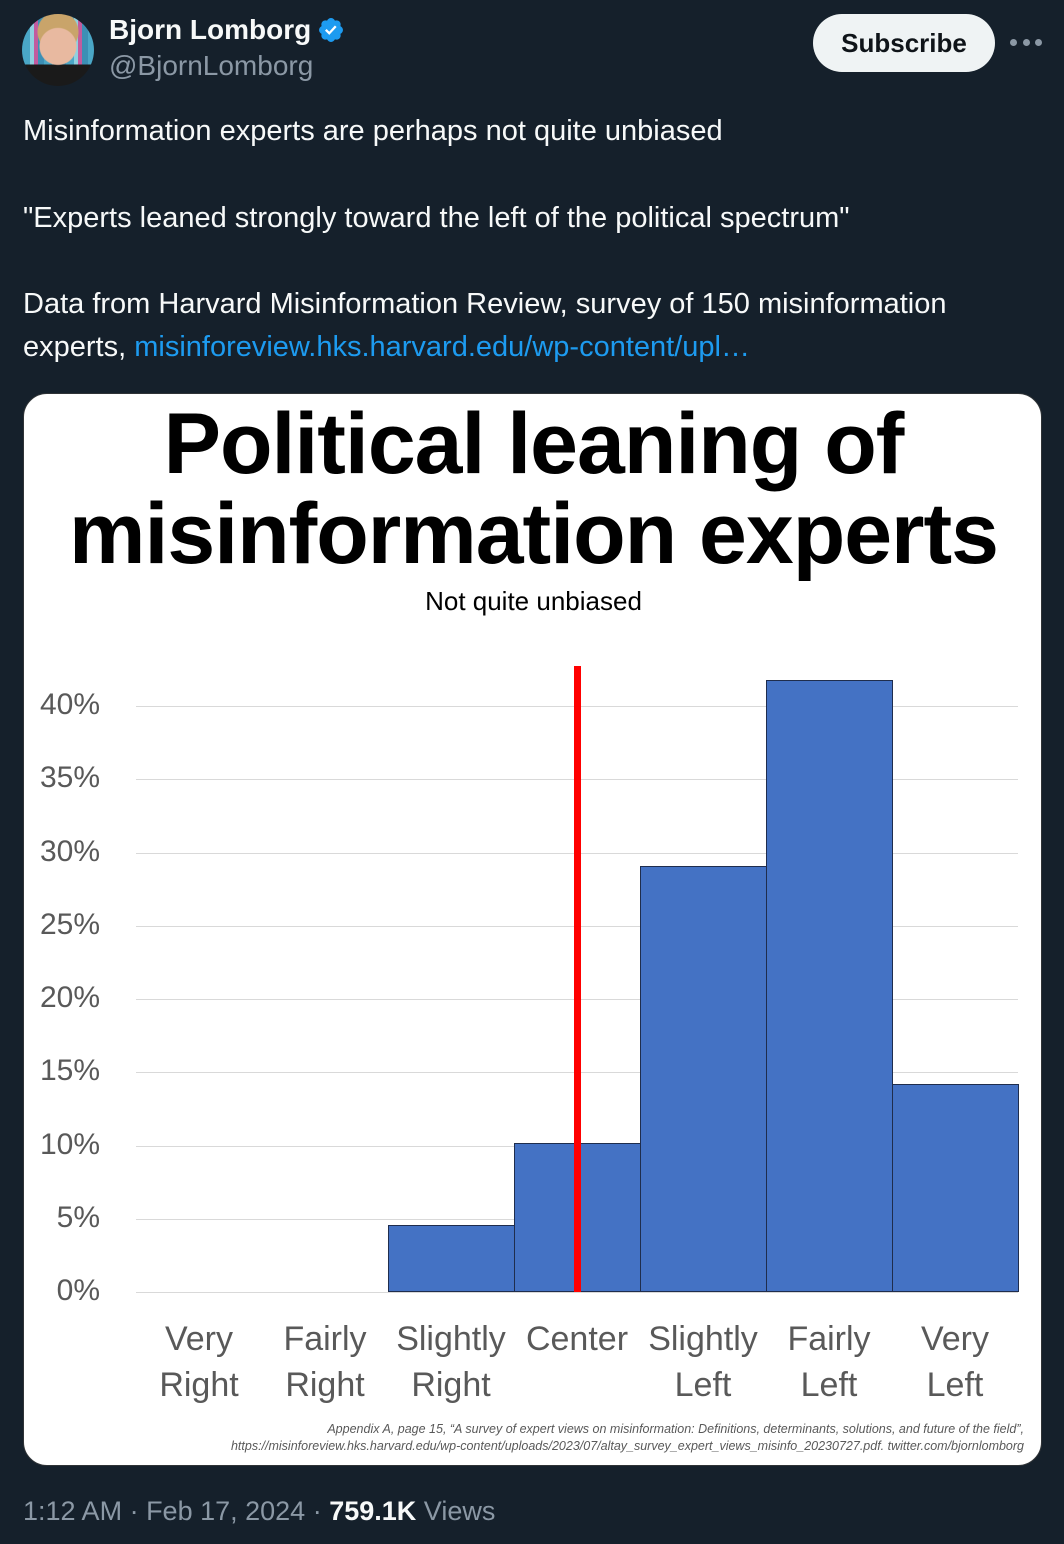  Describe the element at coordinates (69, 997) in the screenshot. I see `y-tick-label: 20%` at that location.